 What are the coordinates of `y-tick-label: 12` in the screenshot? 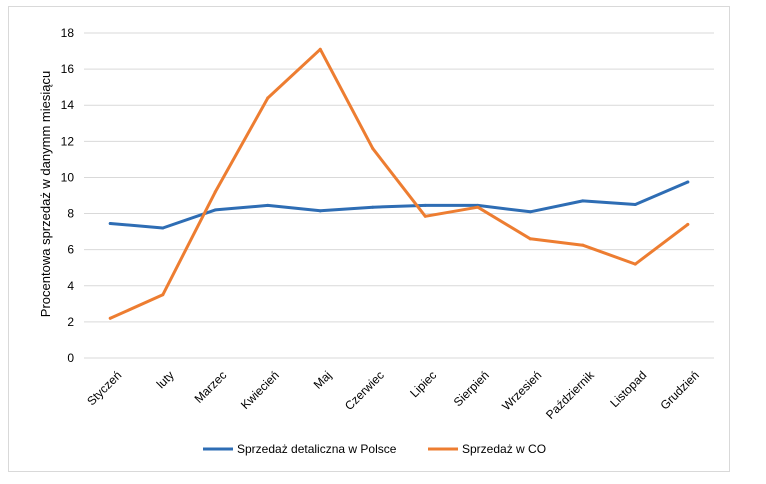 It's located at (68, 141).